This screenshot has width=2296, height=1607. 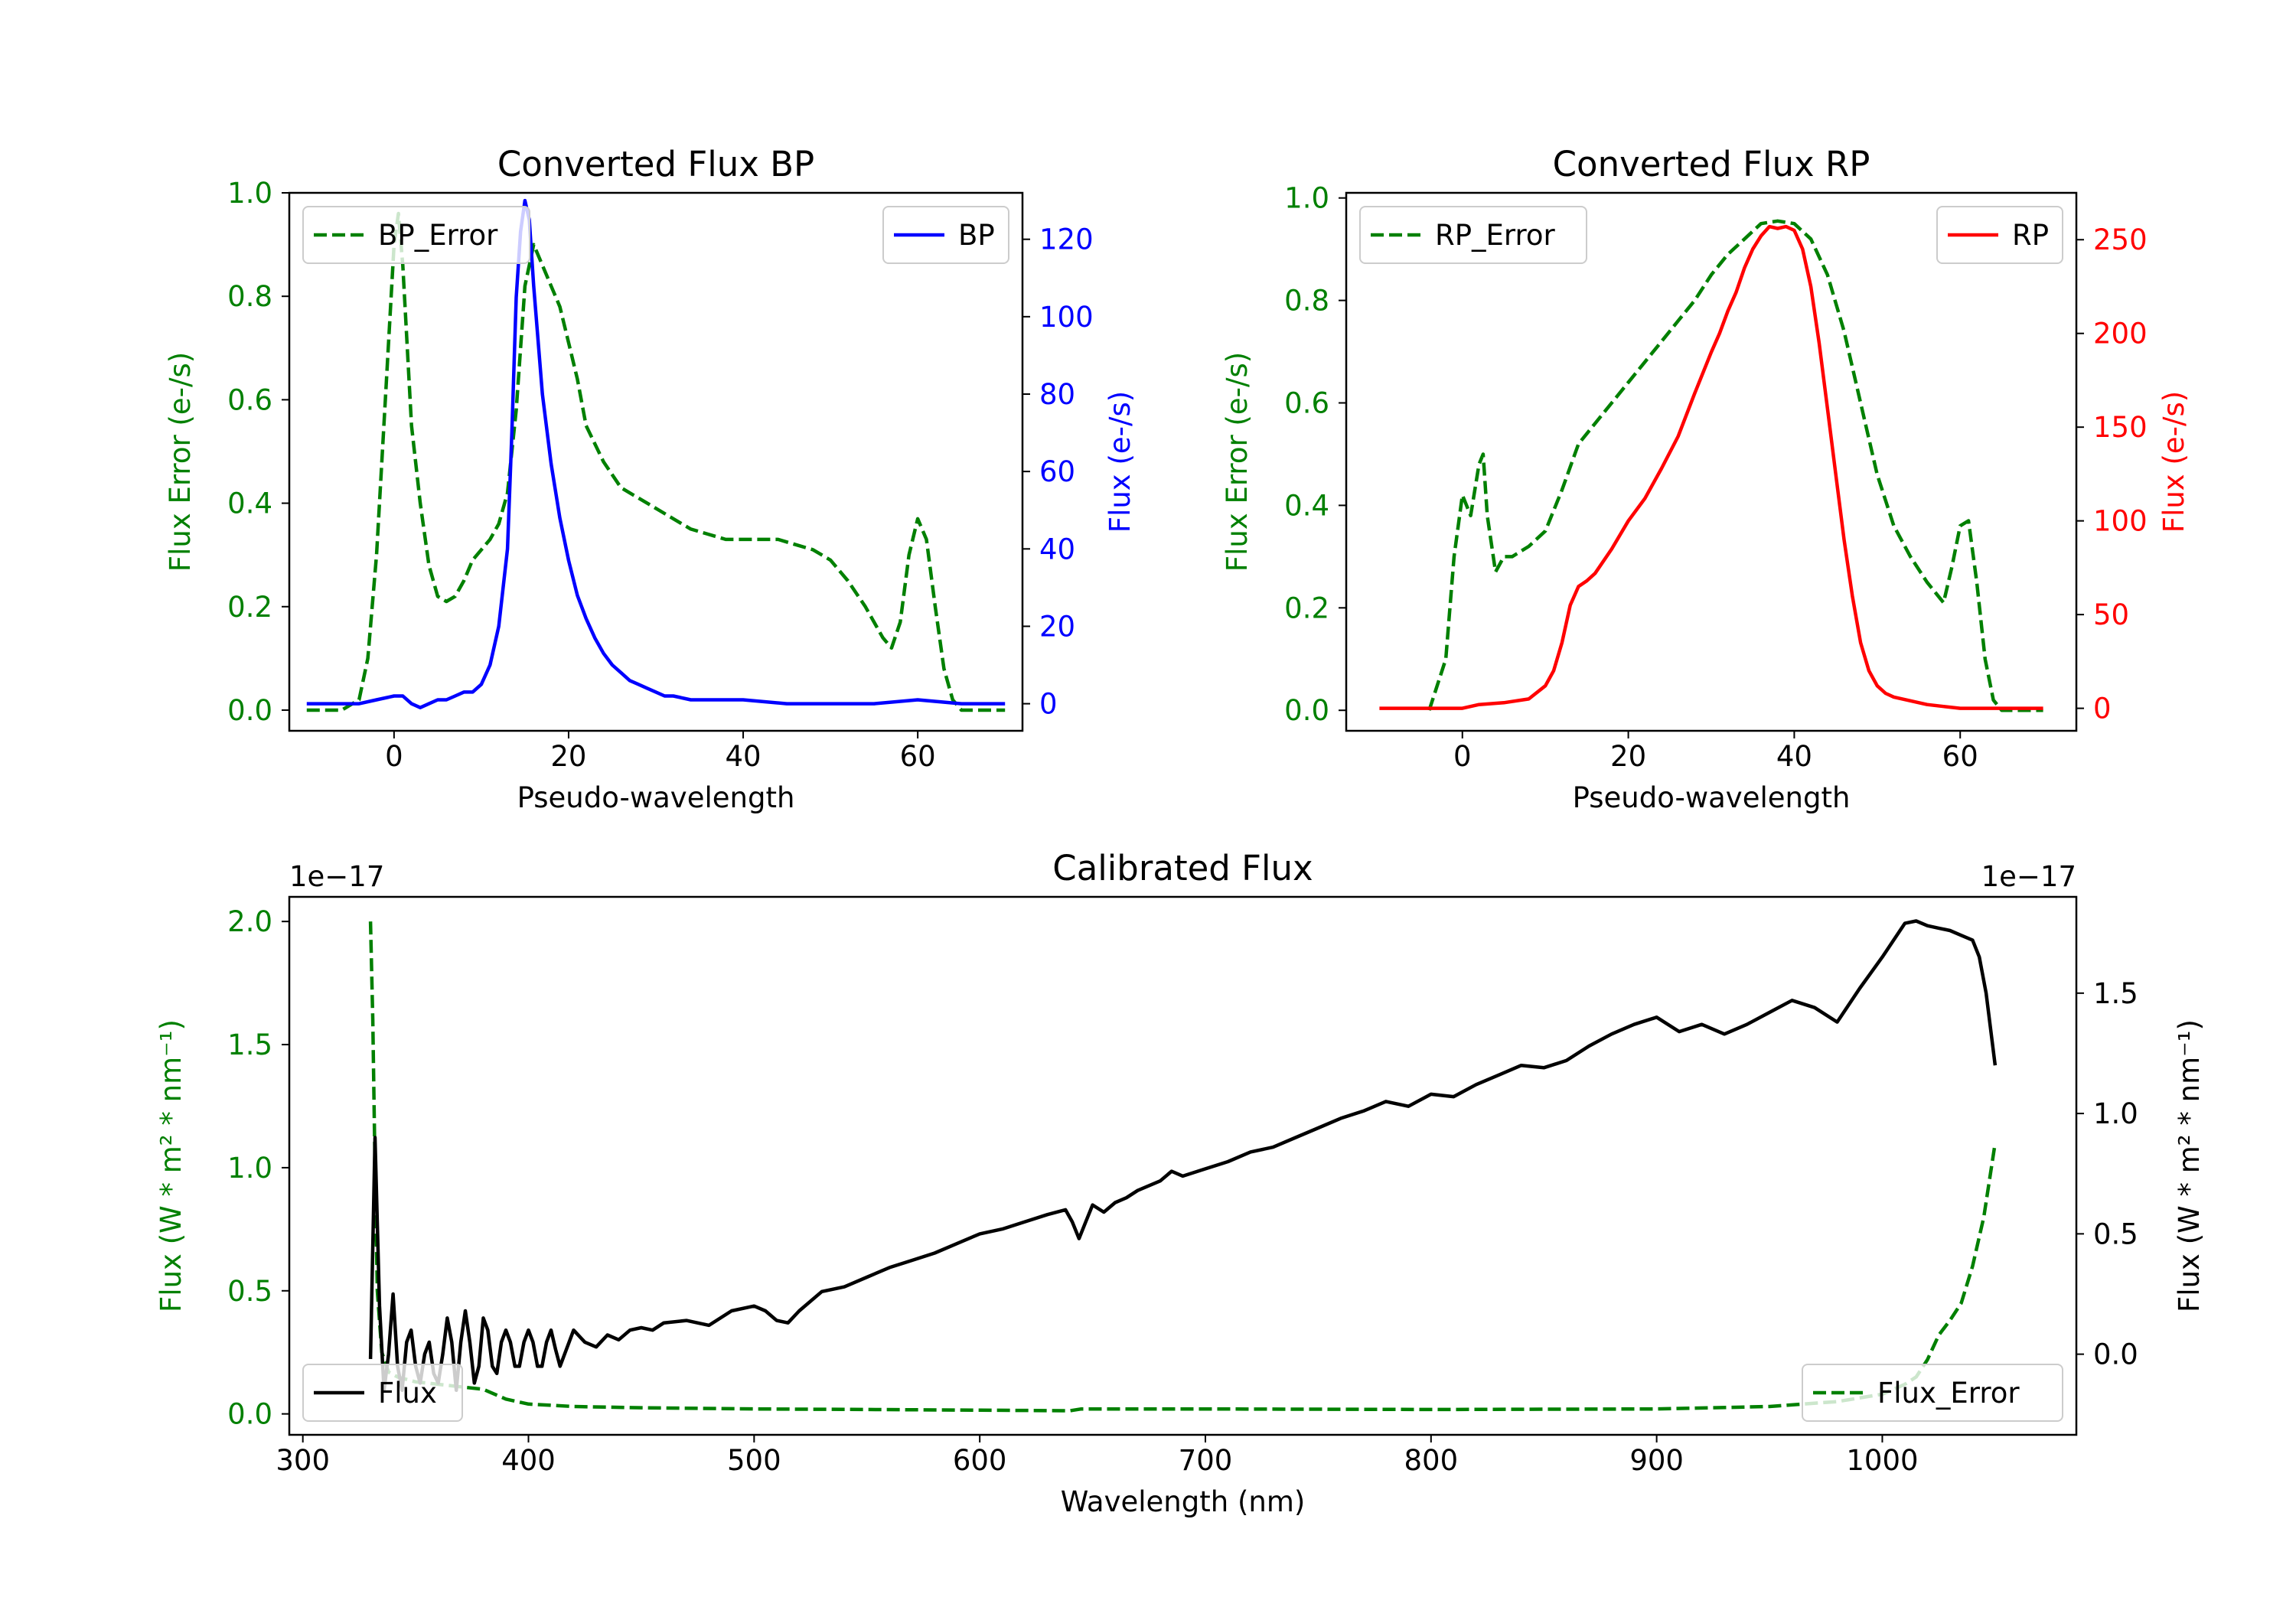 What do you see at coordinates (249, 922) in the screenshot?
I see `cal-ytick-label-left: 2.0` at bounding box center [249, 922].